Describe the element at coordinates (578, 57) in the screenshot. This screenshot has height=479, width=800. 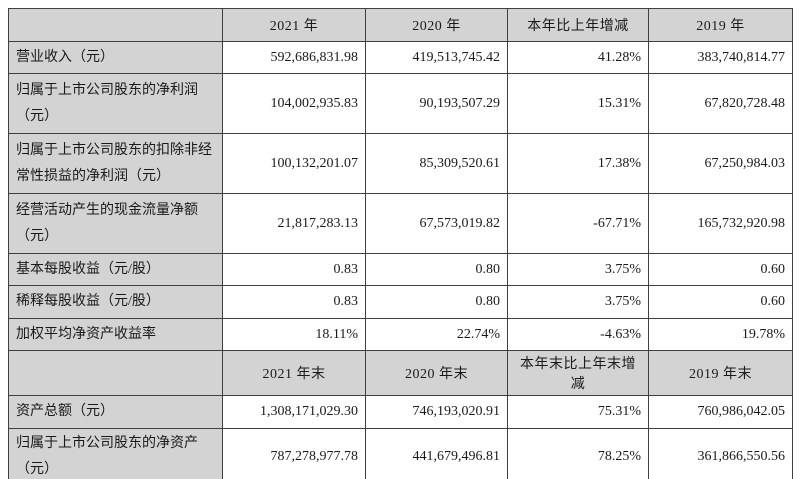
I see `value-change: 41.28%` at that location.